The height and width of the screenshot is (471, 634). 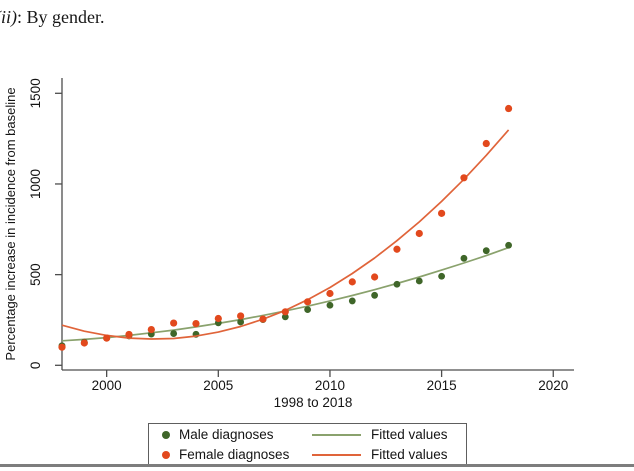 I want to click on legend-label-male: Male diagnoses, so click(x=226, y=434).